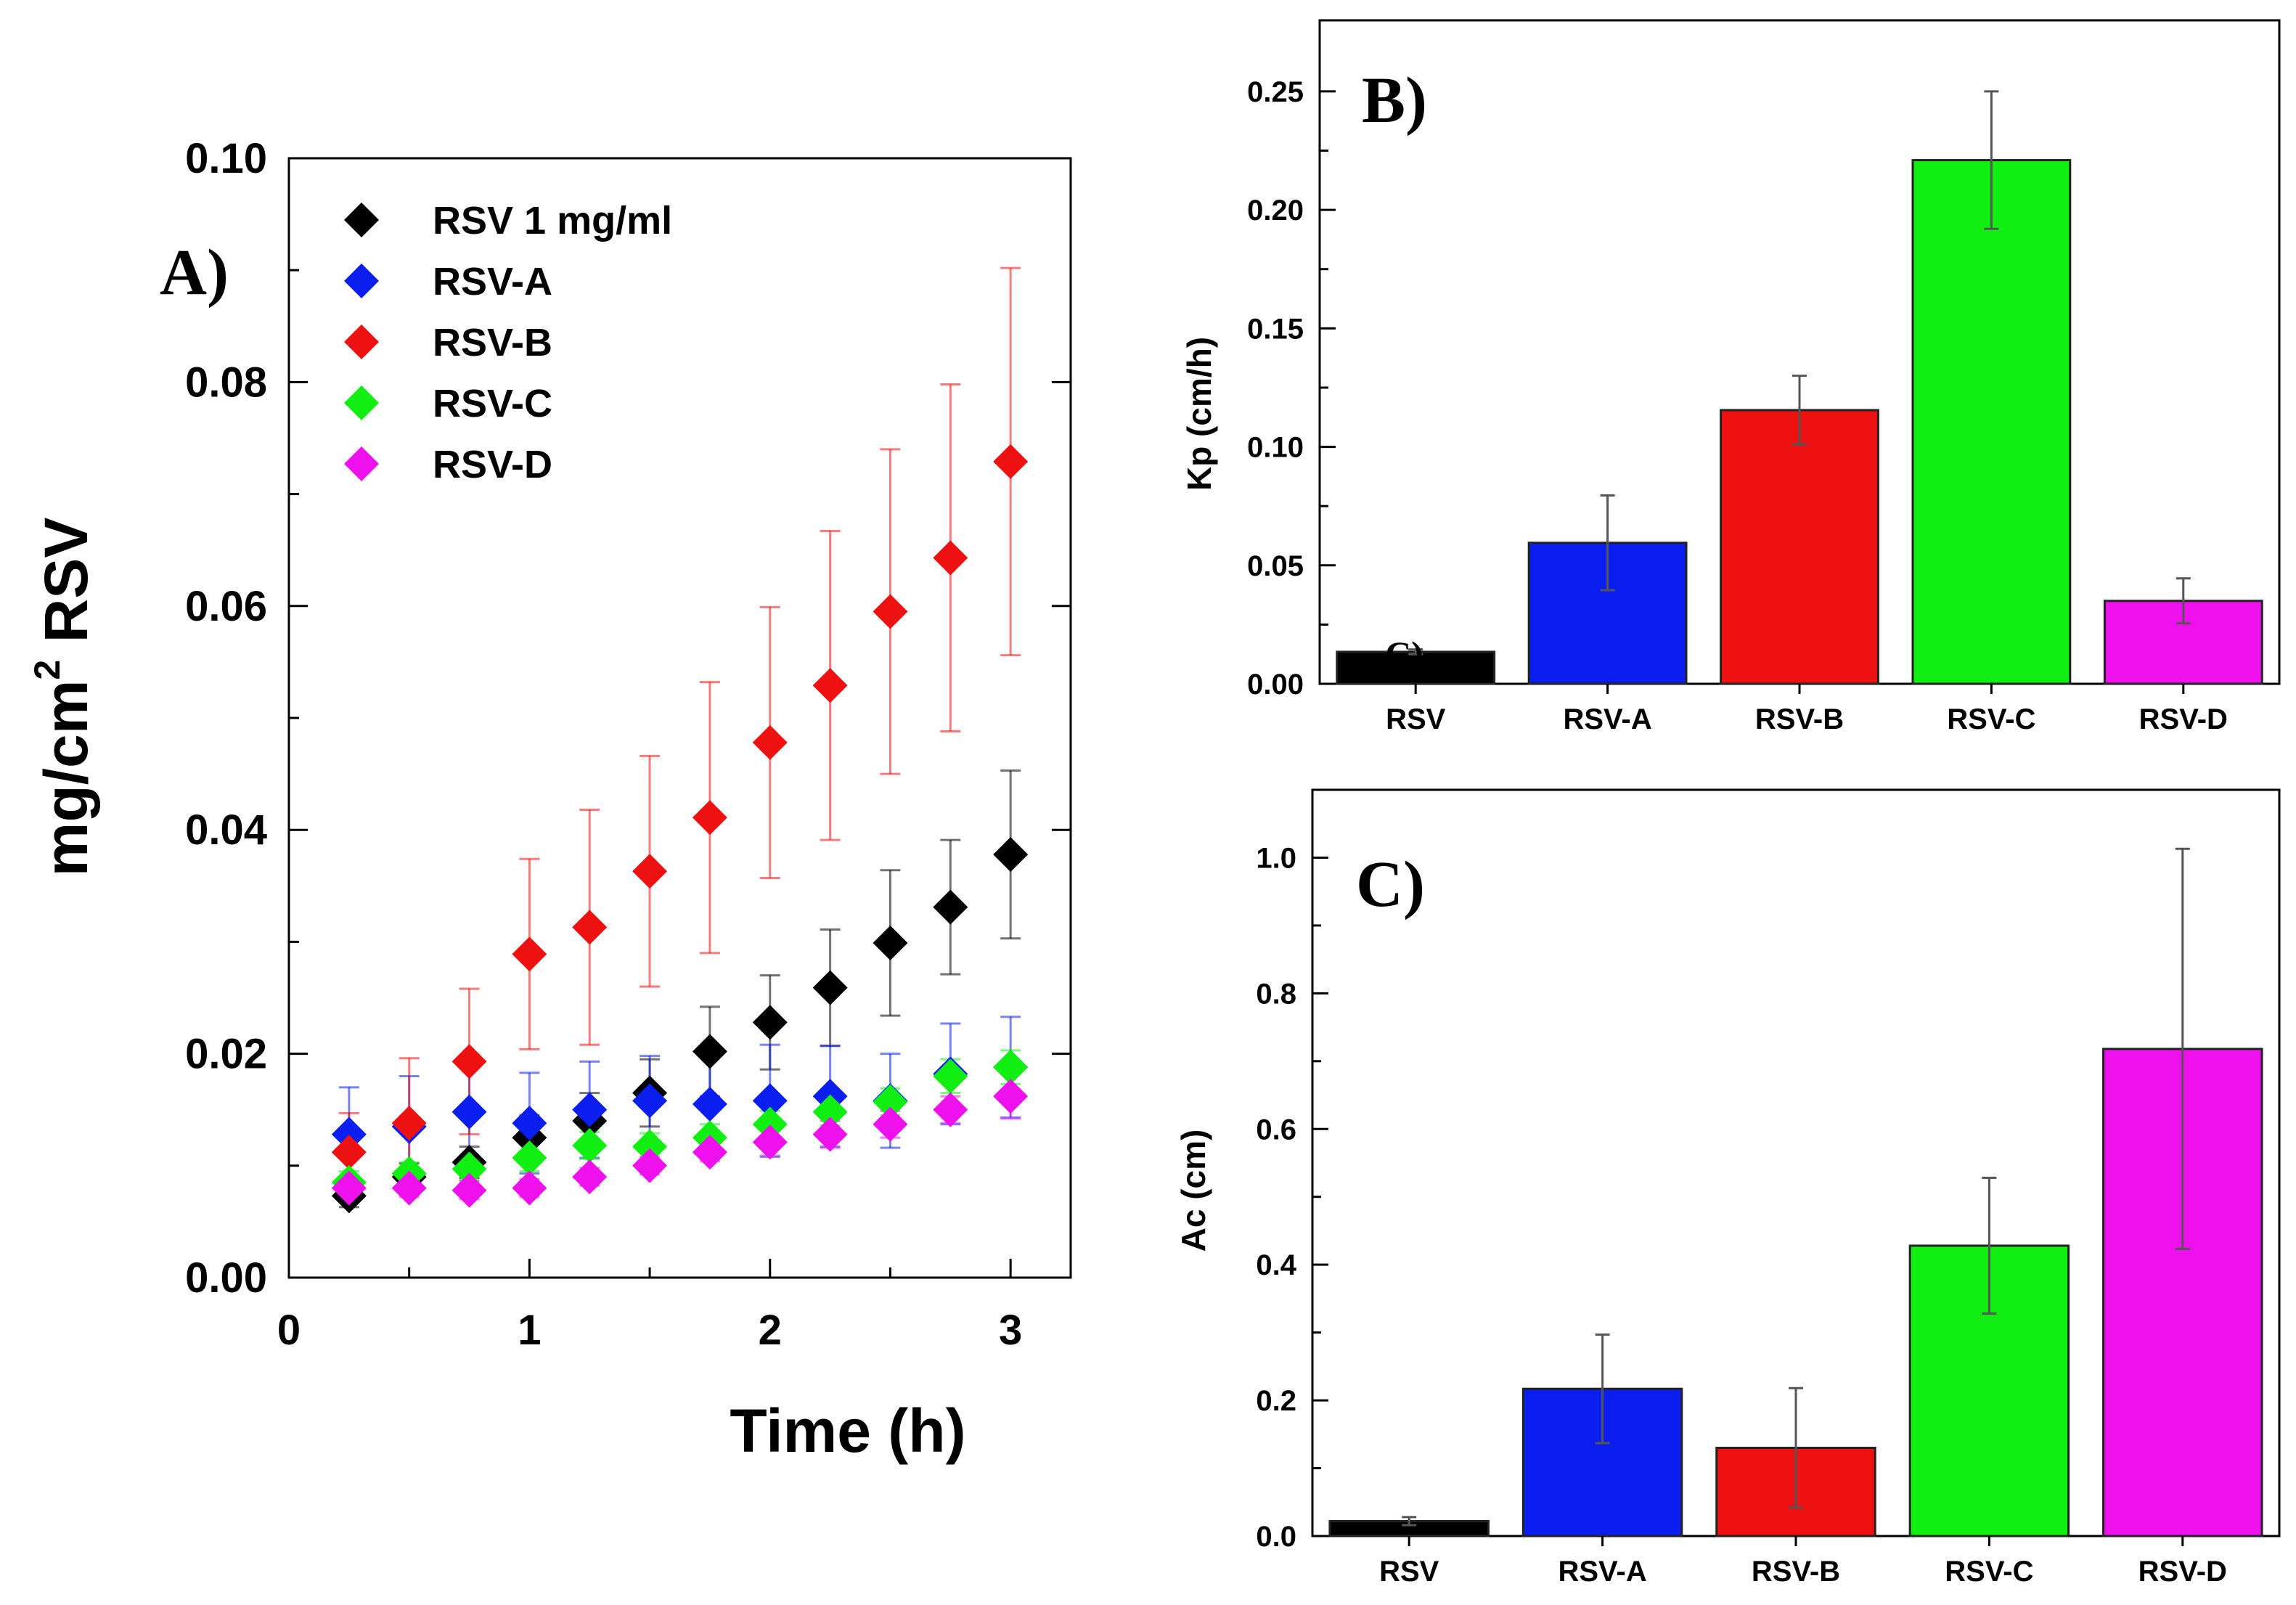 Image resolution: width=2296 pixels, height=1605 pixels. What do you see at coordinates (66, 589) in the screenshot?
I see `panel-a-y-axis-title-tail: RSV` at bounding box center [66, 589].